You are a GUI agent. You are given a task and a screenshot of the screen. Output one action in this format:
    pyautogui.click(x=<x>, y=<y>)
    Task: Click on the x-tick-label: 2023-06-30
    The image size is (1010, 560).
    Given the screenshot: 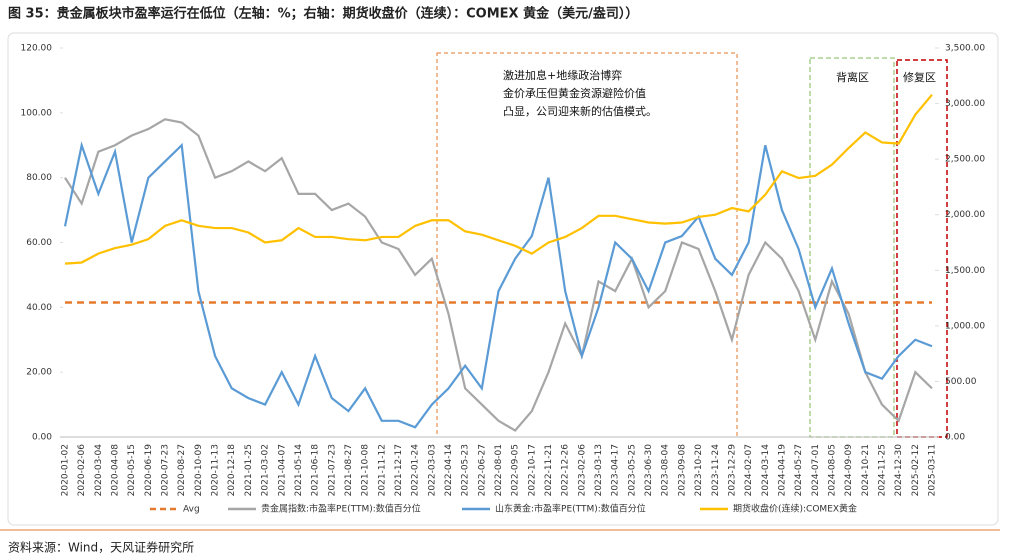 What is the action you would take?
    pyautogui.click(x=649, y=470)
    